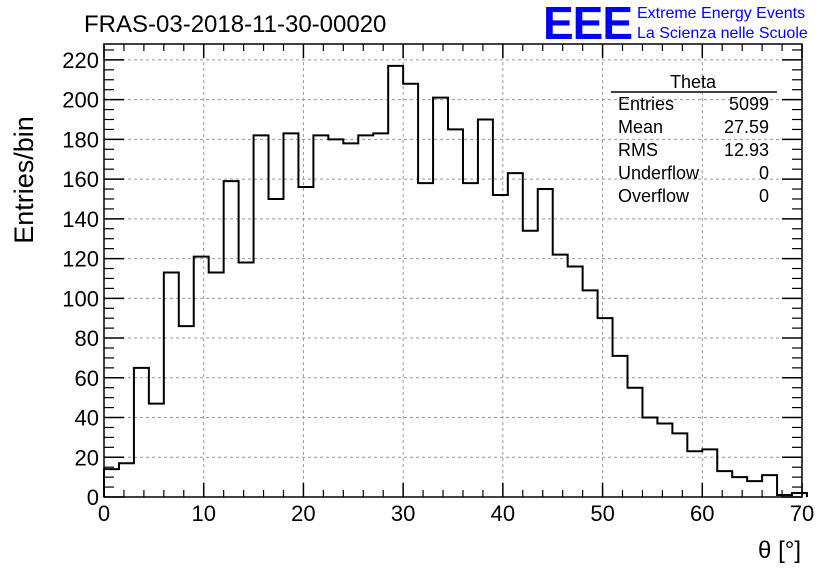 The image size is (836, 572). What do you see at coordinates (638, 150) in the screenshot?
I see `stats-row-label: RMS` at bounding box center [638, 150].